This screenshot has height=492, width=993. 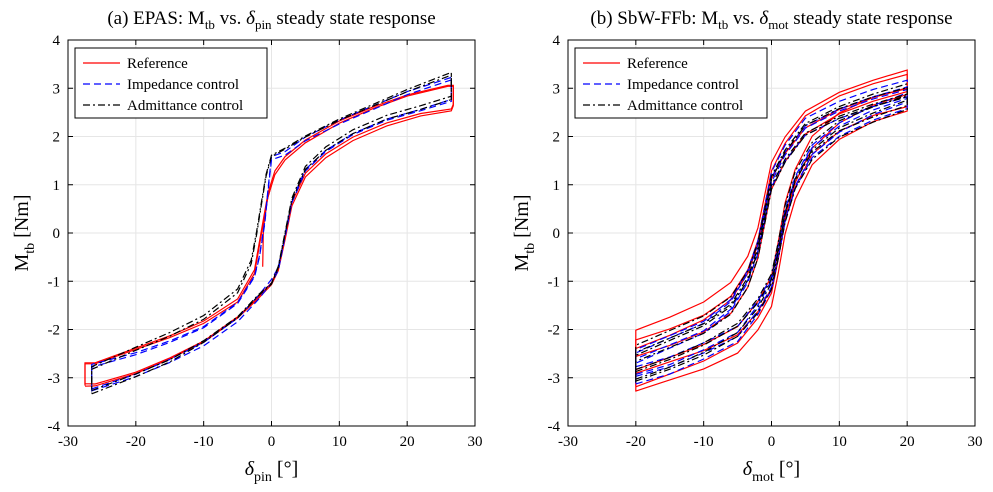 What do you see at coordinates (272, 471) in the screenshot?
I see `x-axis-label: δpin [°]` at bounding box center [272, 471].